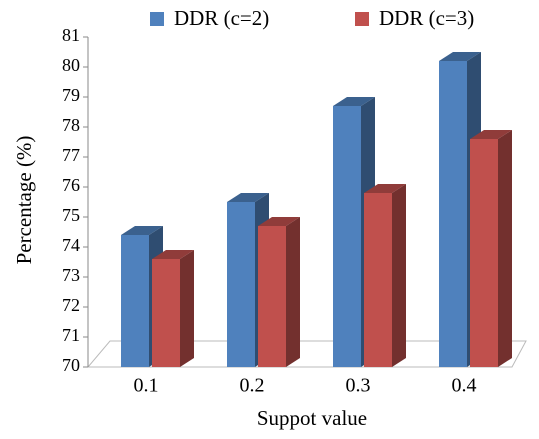 The image size is (539, 439). I want to click on y-tick-label: 72, so click(71, 305).